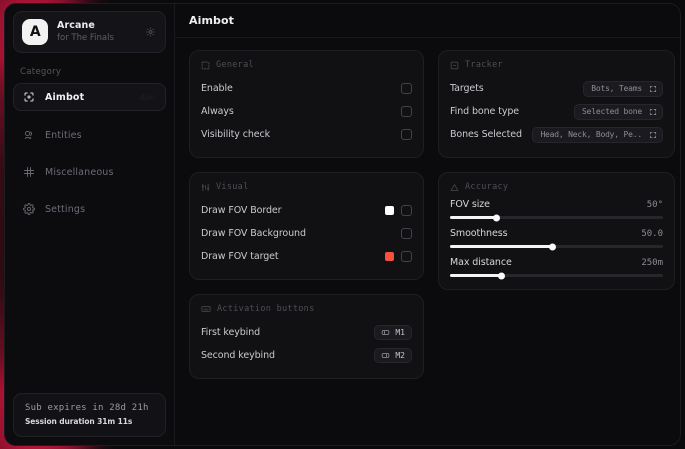 This screenshot has width=685, height=449. Describe the element at coordinates (406, 210) in the screenshot. I see `draw-fov-border-checkbox` at that location.